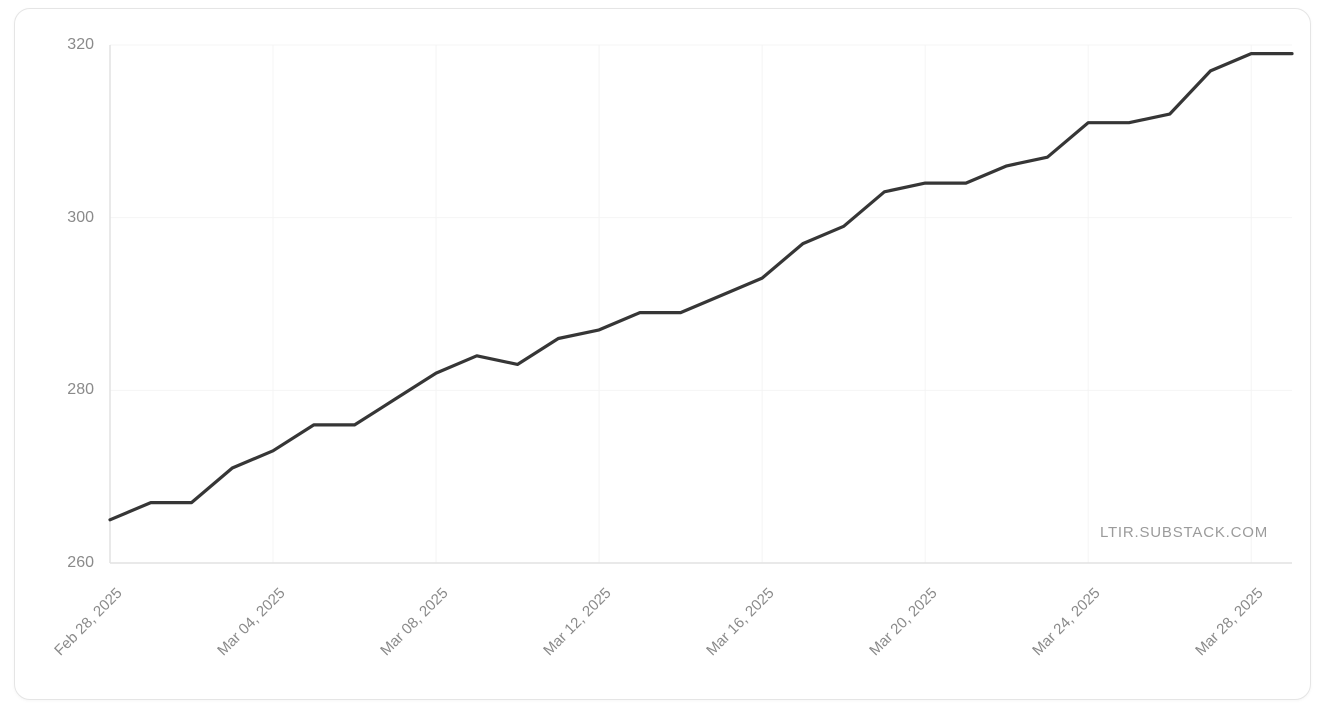  What do you see at coordinates (1183, 532) in the screenshot?
I see `watermark: LTIR.SUBSTACK.COM` at bounding box center [1183, 532].